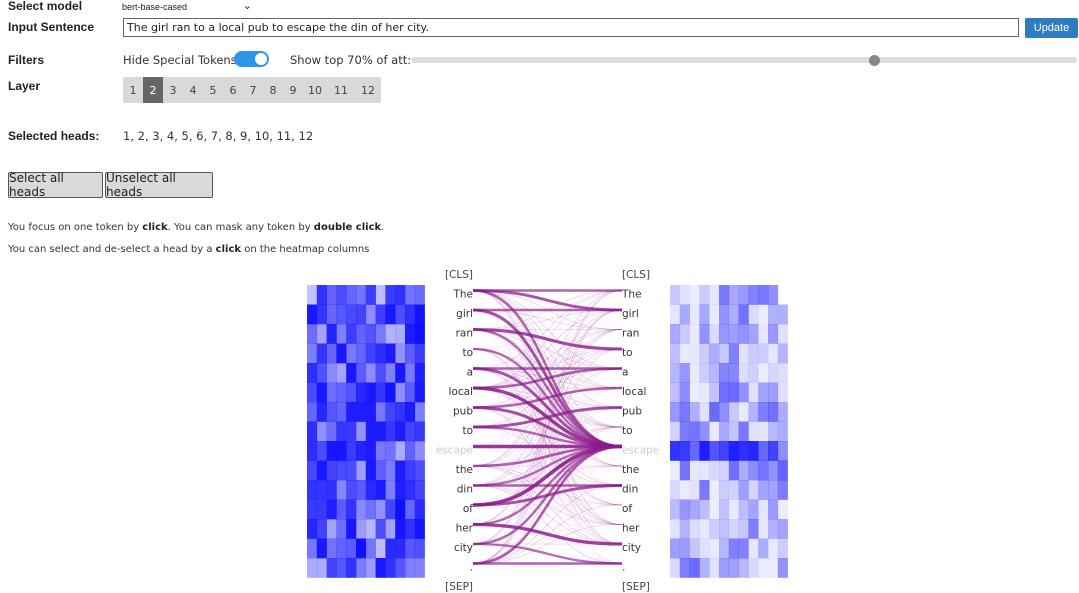 This screenshot has width=1079, height=593. Describe the element at coordinates (631, 529) in the screenshot. I see `right-token: her` at that location.